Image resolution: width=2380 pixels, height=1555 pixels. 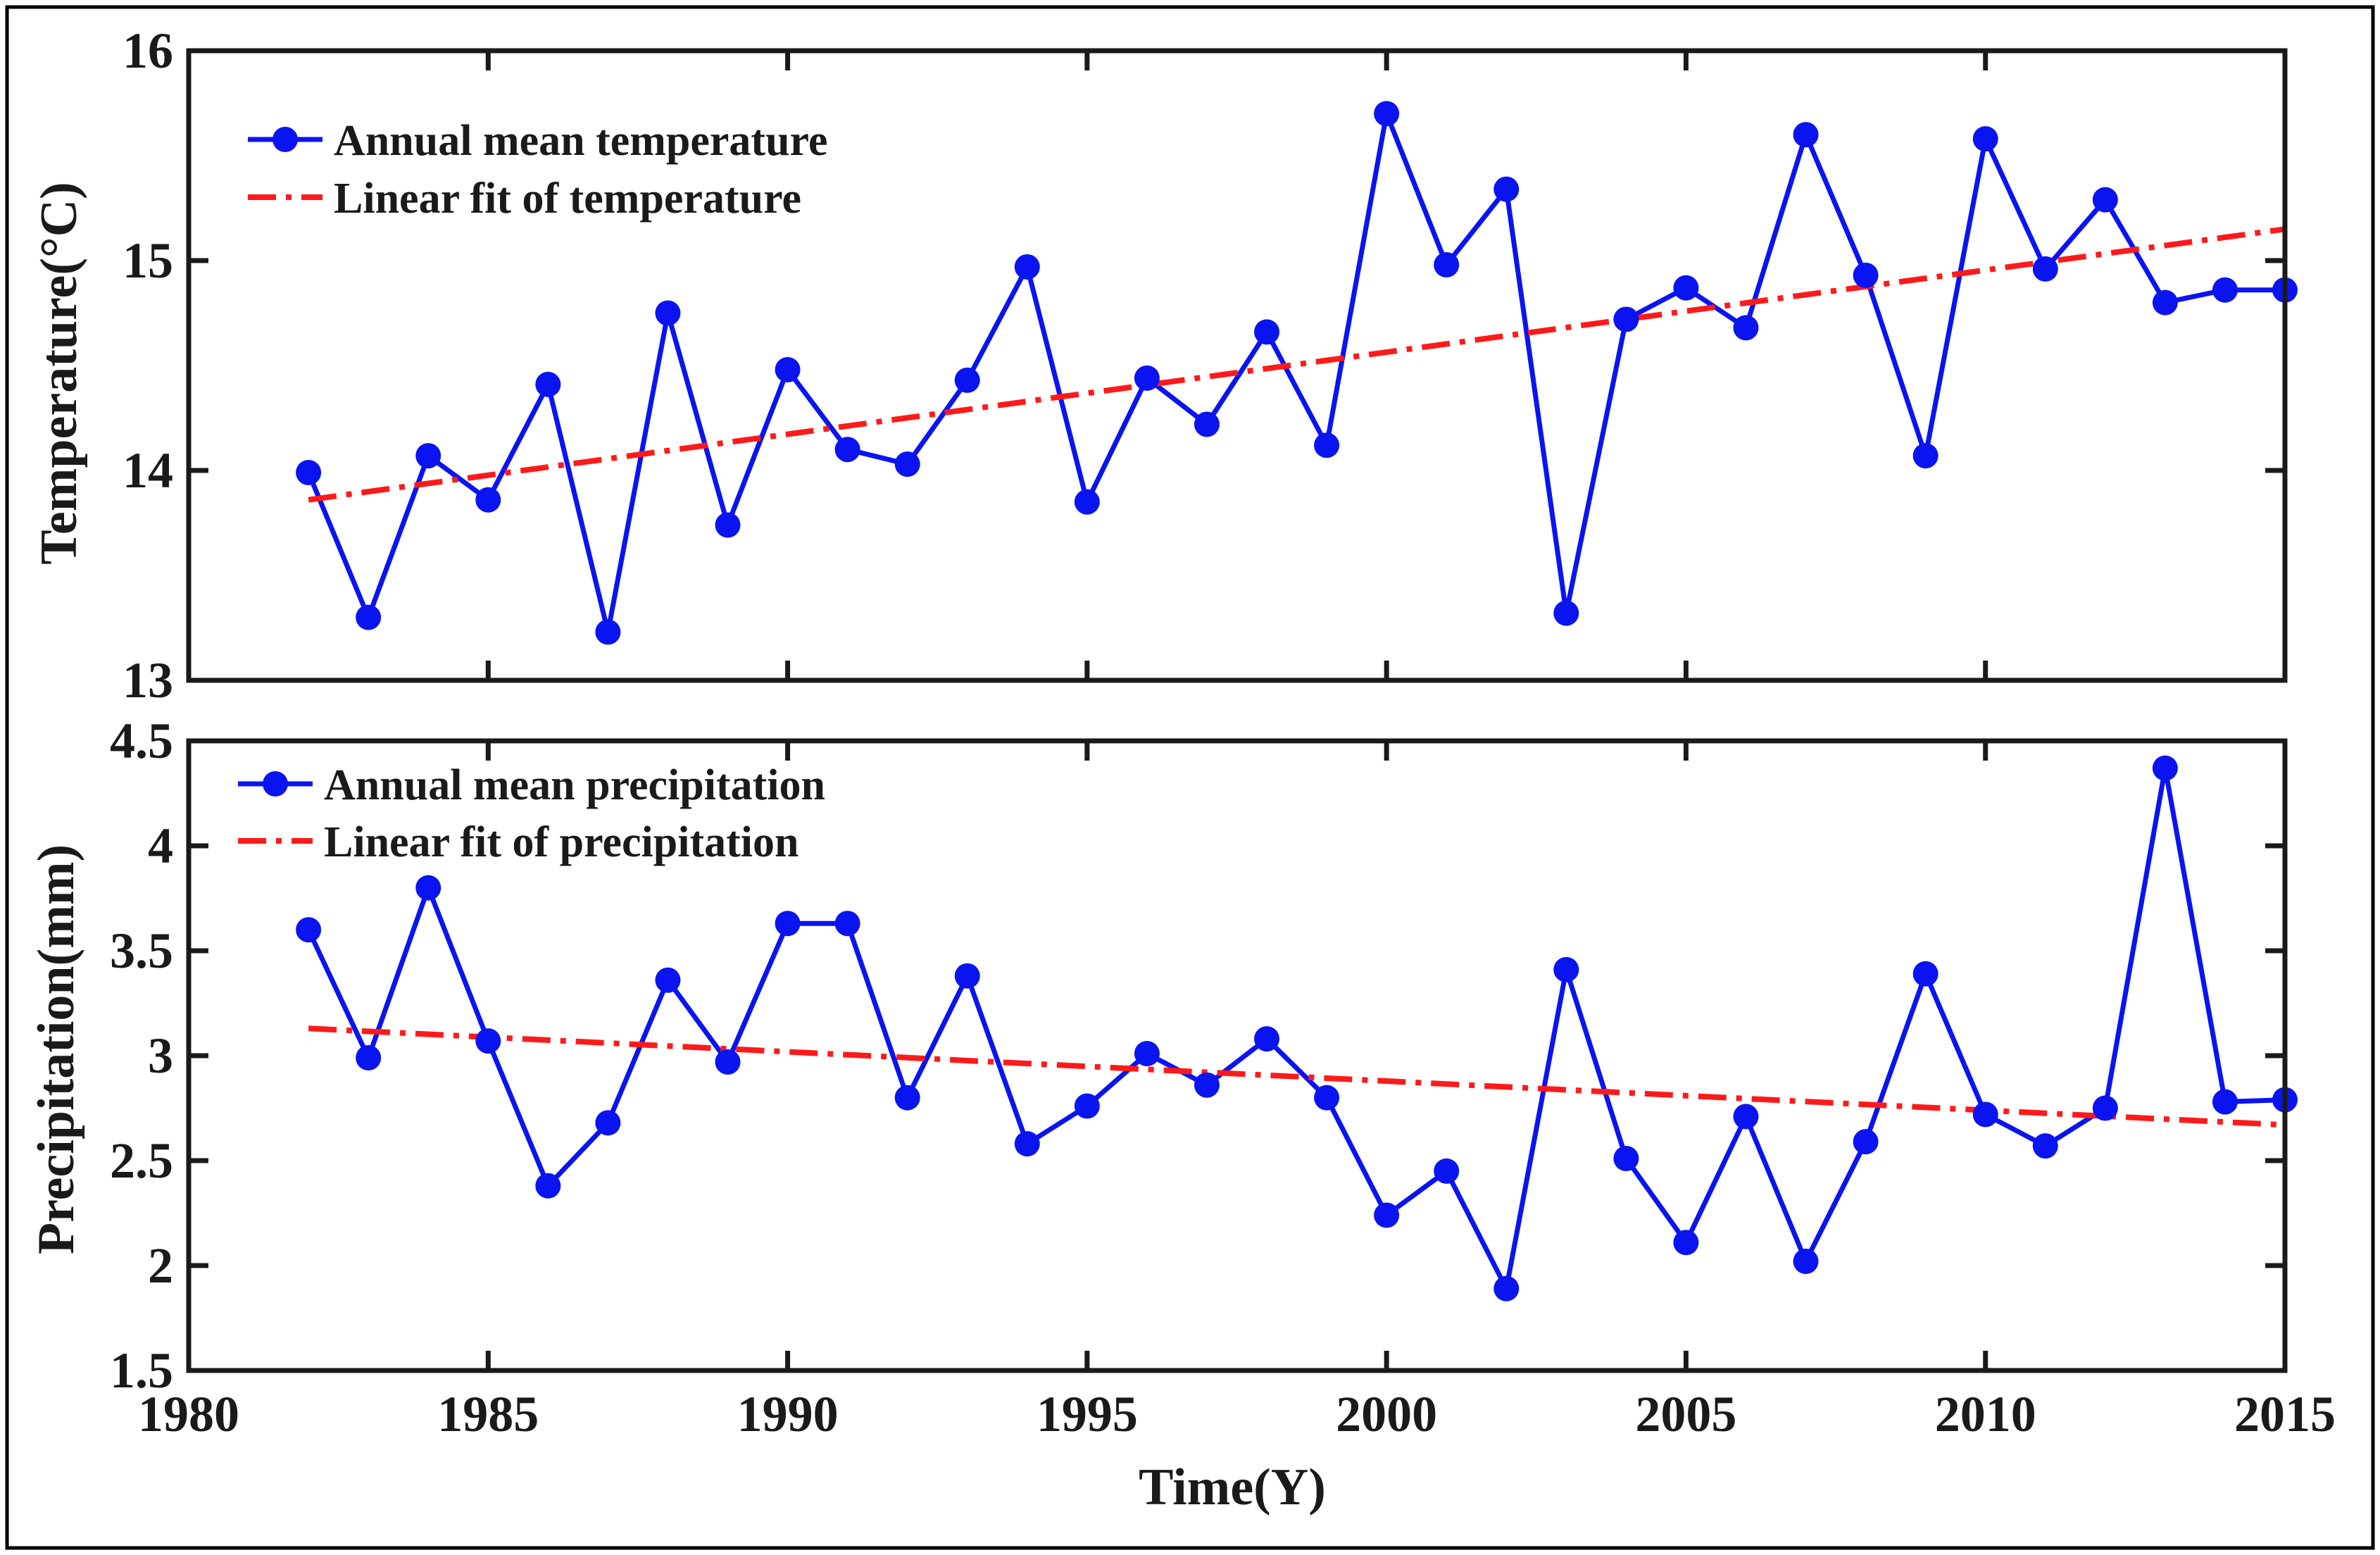 What do you see at coordinates (2285, 1414) in the screenshot?
I see `precipitation-xtick-label: 2015` at bounding box center [2285, 1414].